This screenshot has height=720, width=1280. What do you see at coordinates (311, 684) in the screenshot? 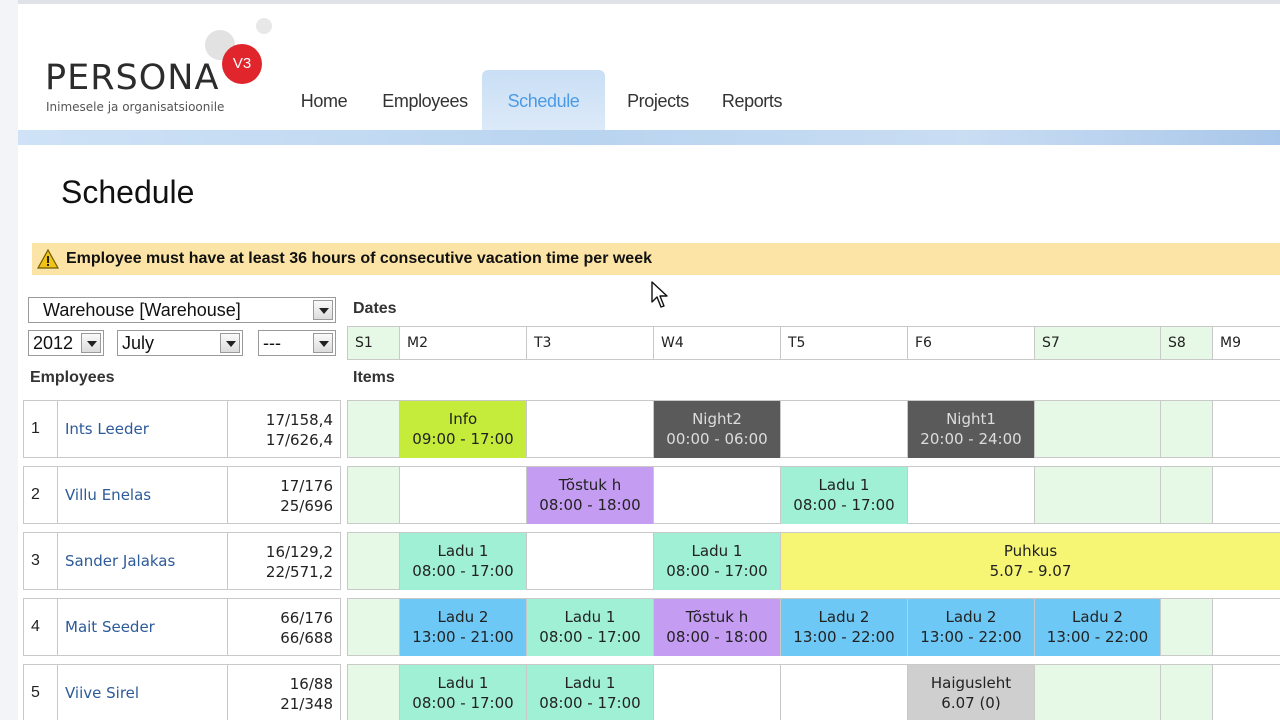
I see `employee-hours-month: 16/88` at bounding box center [311, 684].